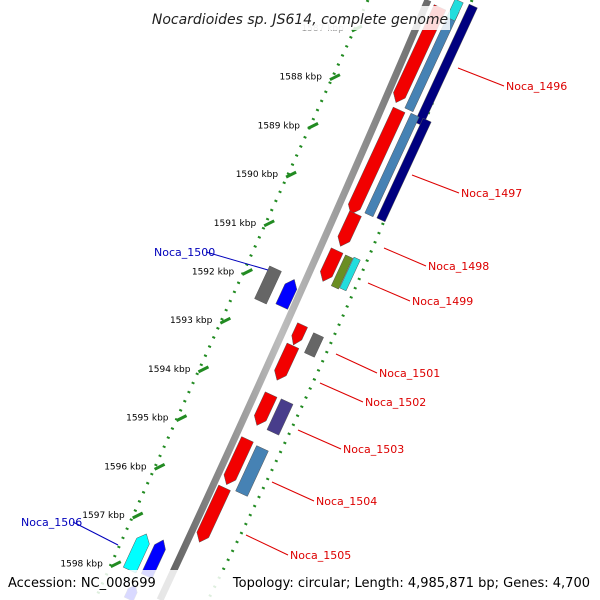 The height and width of the screenshot is (600, 600). I want to click on gene-label: Noca_1499, so click(442, 301).